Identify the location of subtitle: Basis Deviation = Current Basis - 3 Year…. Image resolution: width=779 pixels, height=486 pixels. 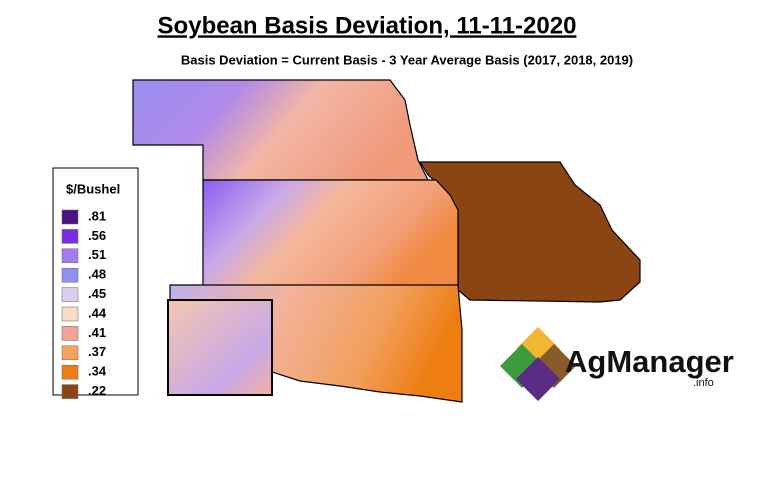
(407, 59).